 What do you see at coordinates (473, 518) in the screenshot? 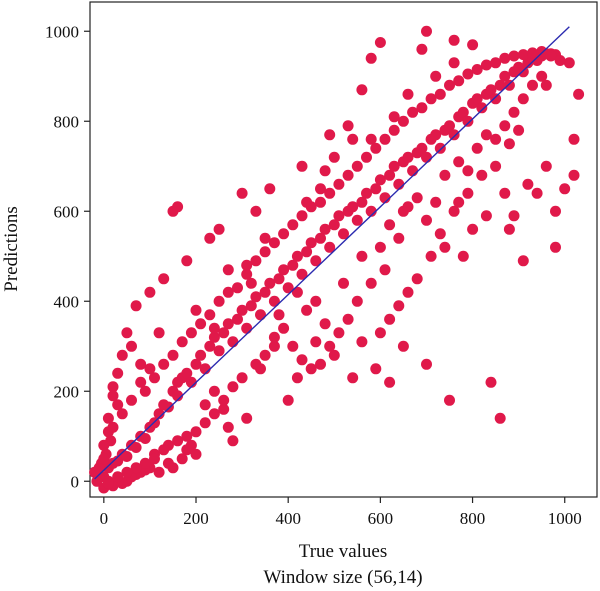
I see `x-tick-label: 800` at bounding box center [473, 518].